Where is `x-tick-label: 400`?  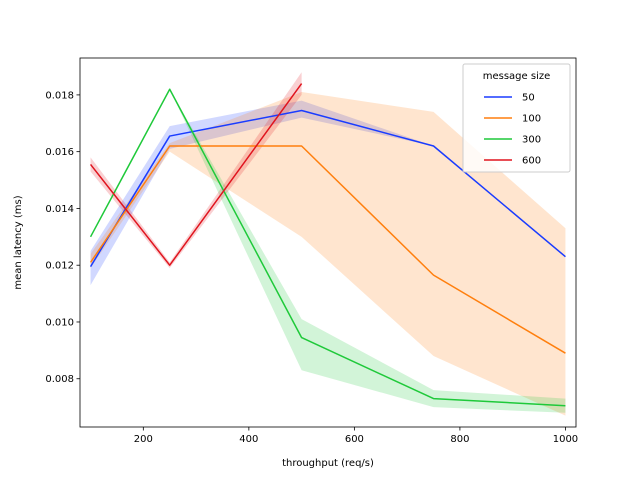
x-tick-label: 400 is located at coordinates (248, 439).